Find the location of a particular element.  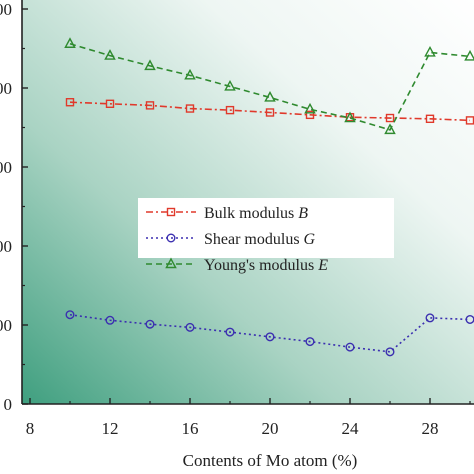

x-tick-label: 20 is located at coordinates (270, 428).